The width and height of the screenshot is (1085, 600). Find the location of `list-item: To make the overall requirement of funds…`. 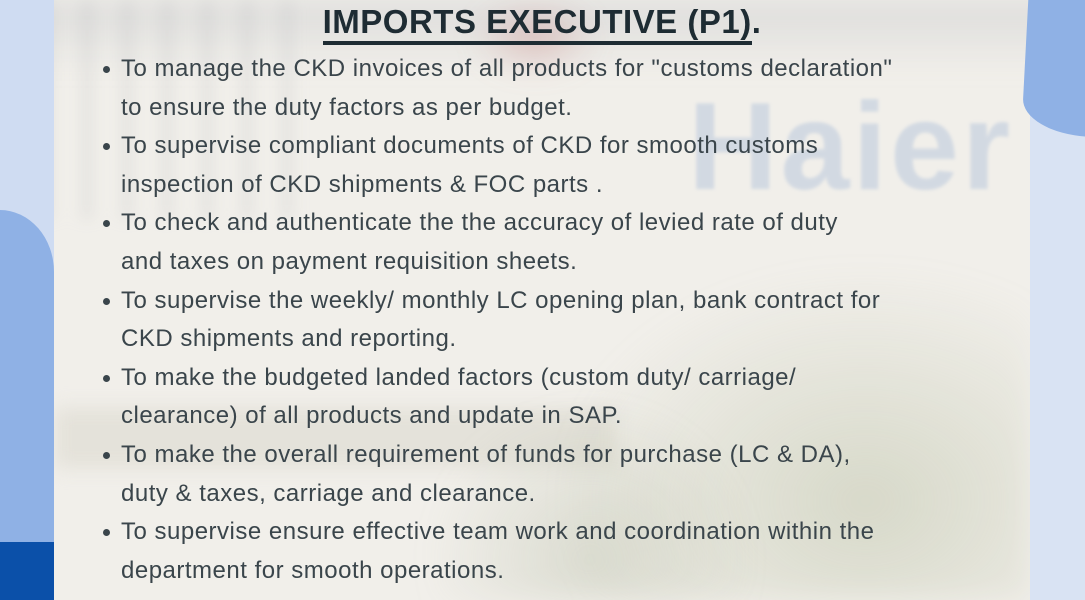

list-item: To make the overall requirement of funds… is located at coordinates (566, 474).